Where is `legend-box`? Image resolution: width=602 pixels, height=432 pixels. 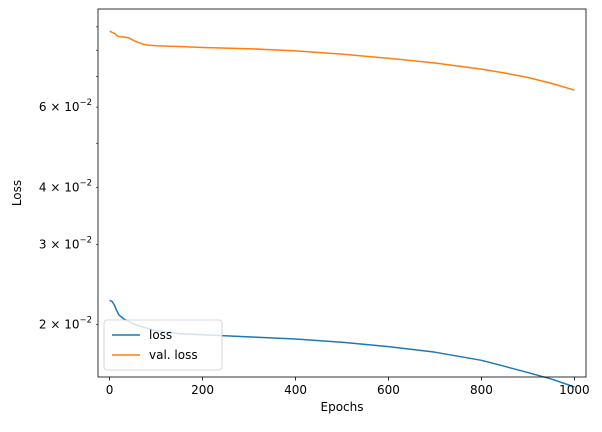 legend-box is located at coordinates (163, 345).